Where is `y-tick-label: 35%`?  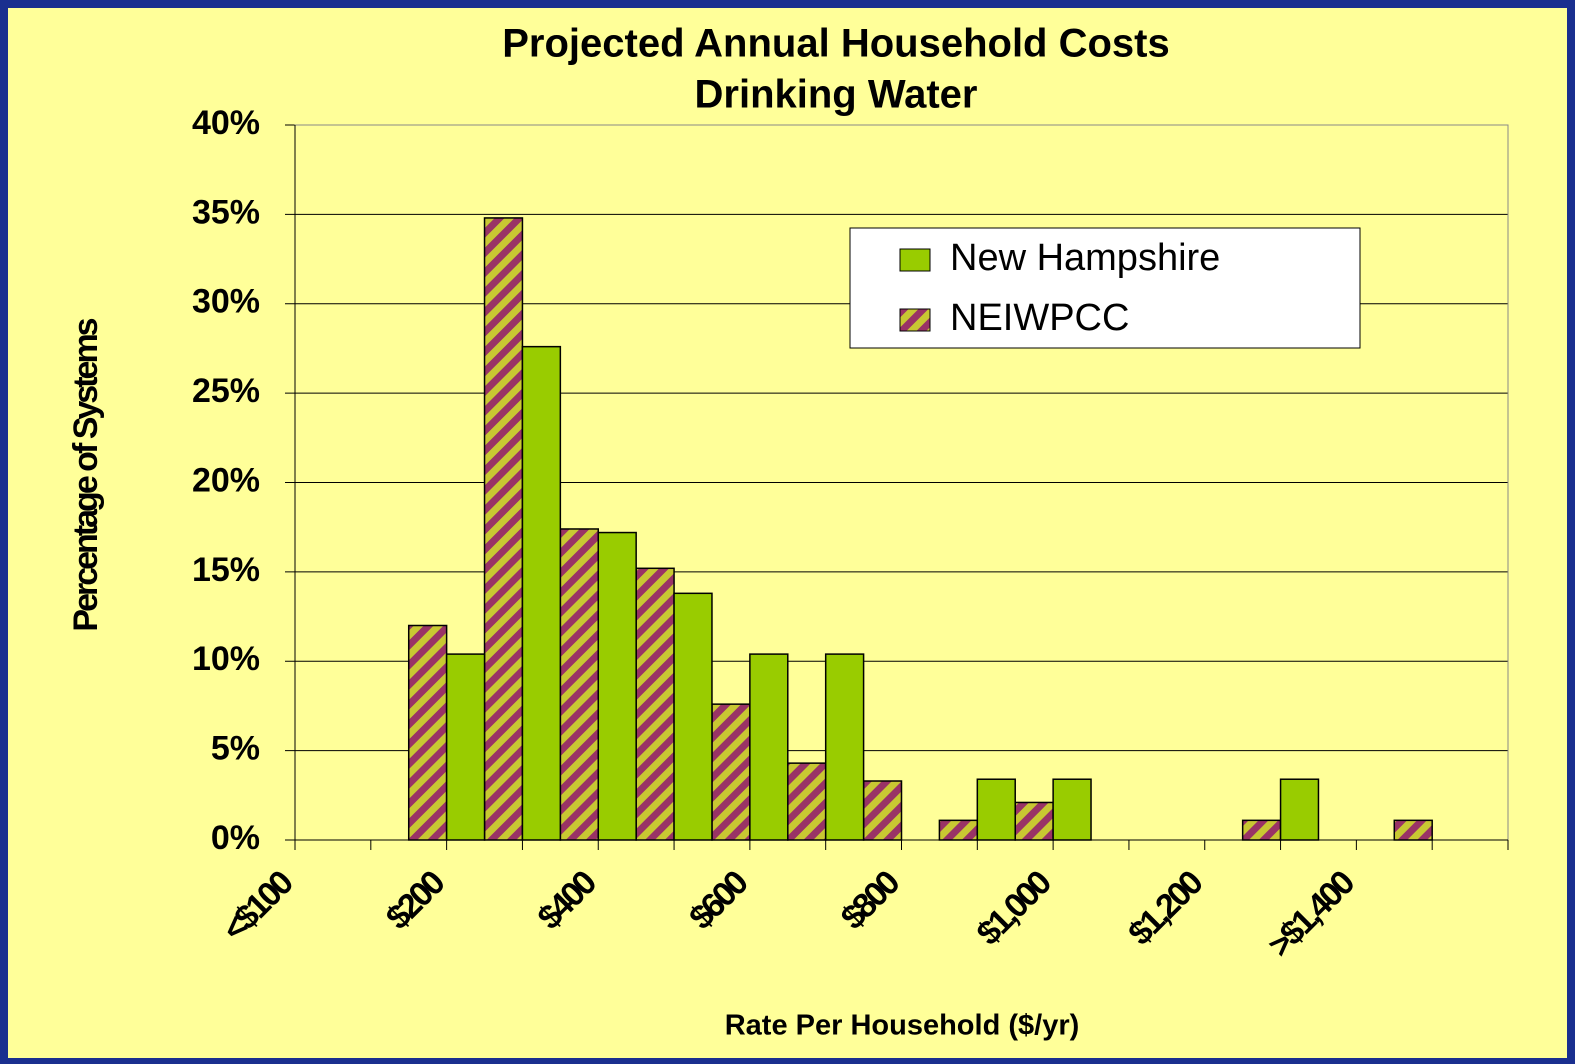 y-tick-label: 35% is located at coordinates (226, 212).